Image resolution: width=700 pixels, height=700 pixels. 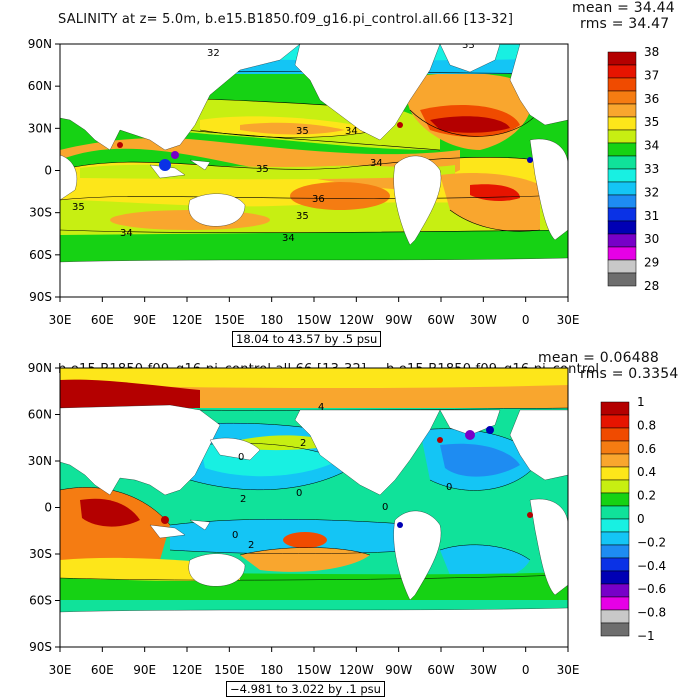 What do you see at coordinates (651, 542) in the screenshot?
I see `colorbar-label: −0.2` at bounding box center [651, 542].